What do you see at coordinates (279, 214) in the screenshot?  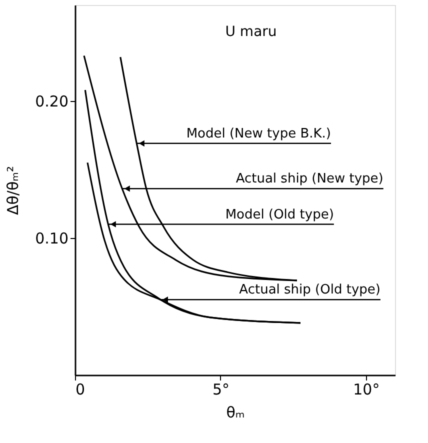 I see `text: Model (Old type)` at bounding box center [279, 214].